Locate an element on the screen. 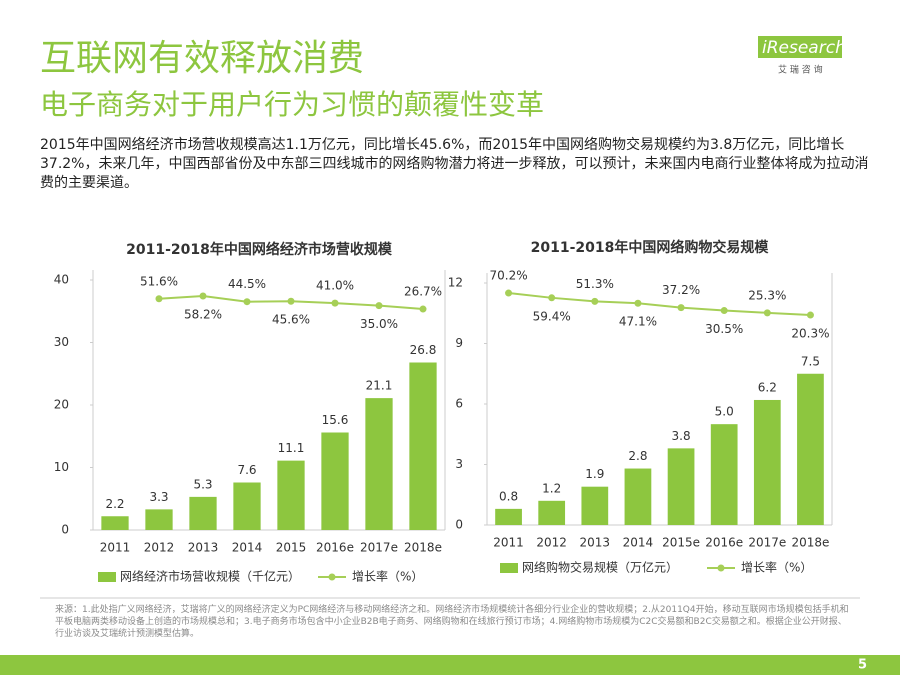 The width and height of the screenshot is (900, 675). logo: iResearch is located at coordinates (804, 48).